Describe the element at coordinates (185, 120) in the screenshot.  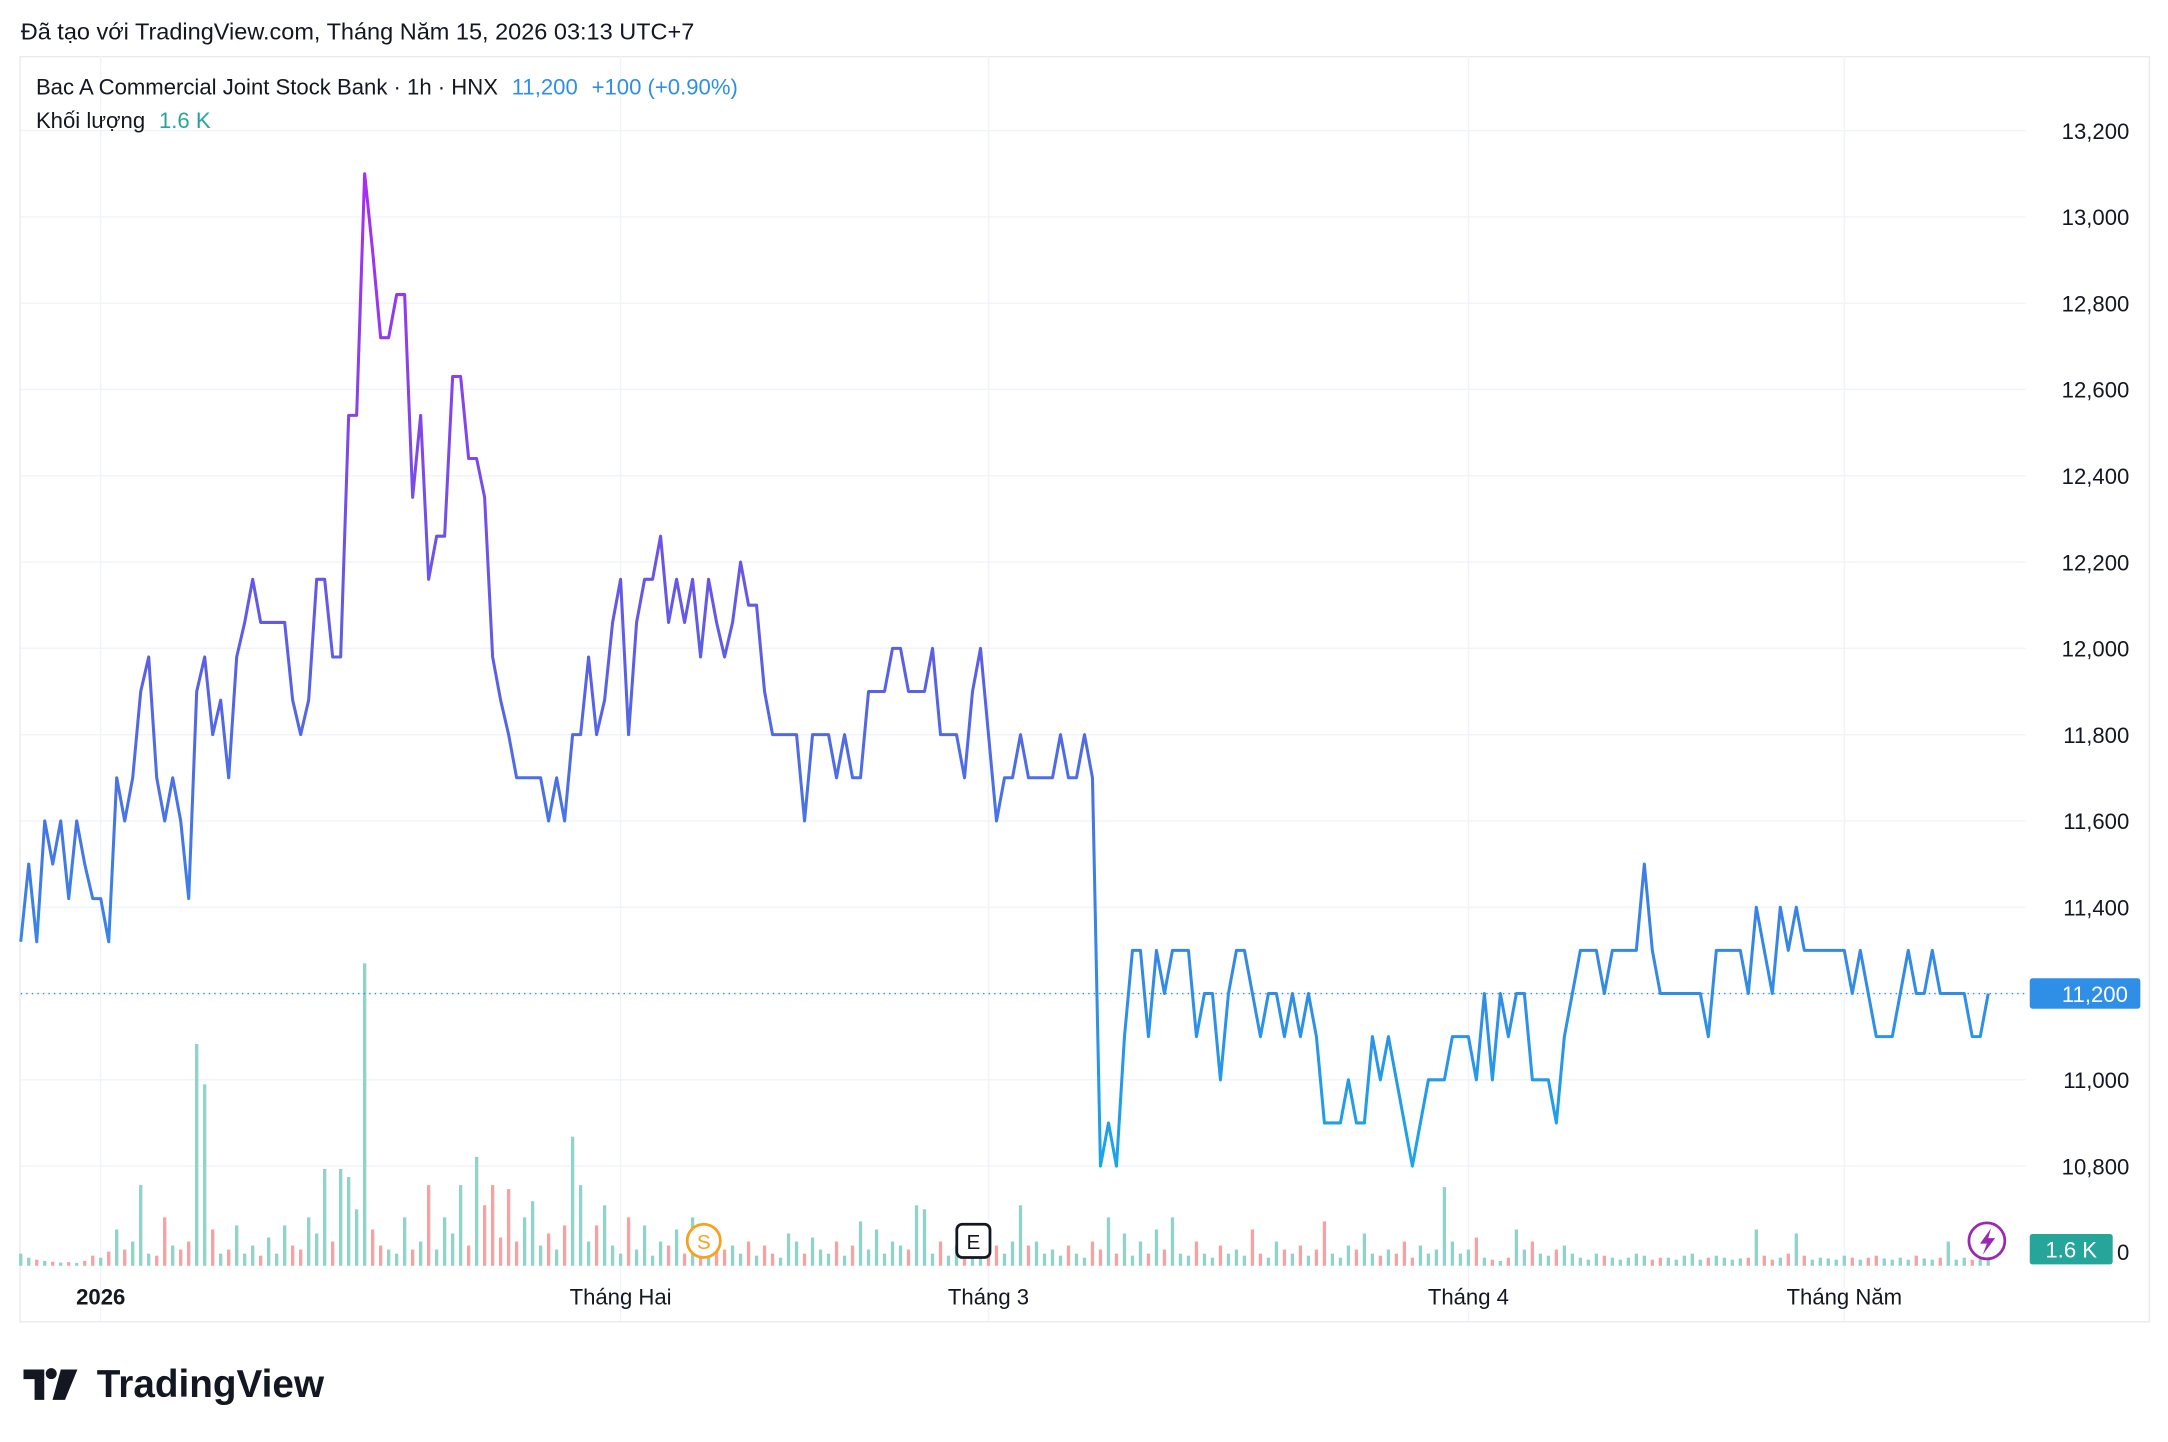
I see `volume-value: 1.6 K` at that location.